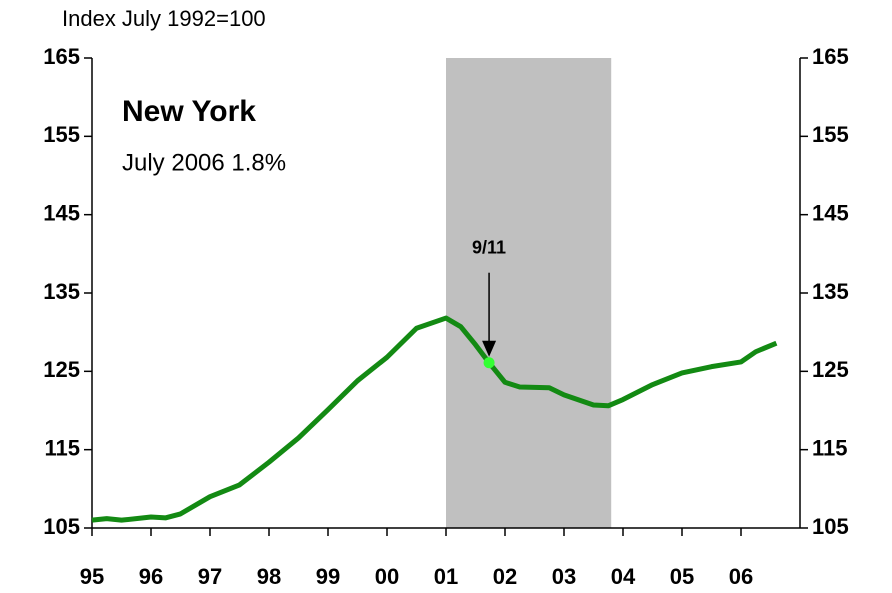 This screenshot has width=892, height=593. I want to click on x-tick-label: 06, so click(741, 576).